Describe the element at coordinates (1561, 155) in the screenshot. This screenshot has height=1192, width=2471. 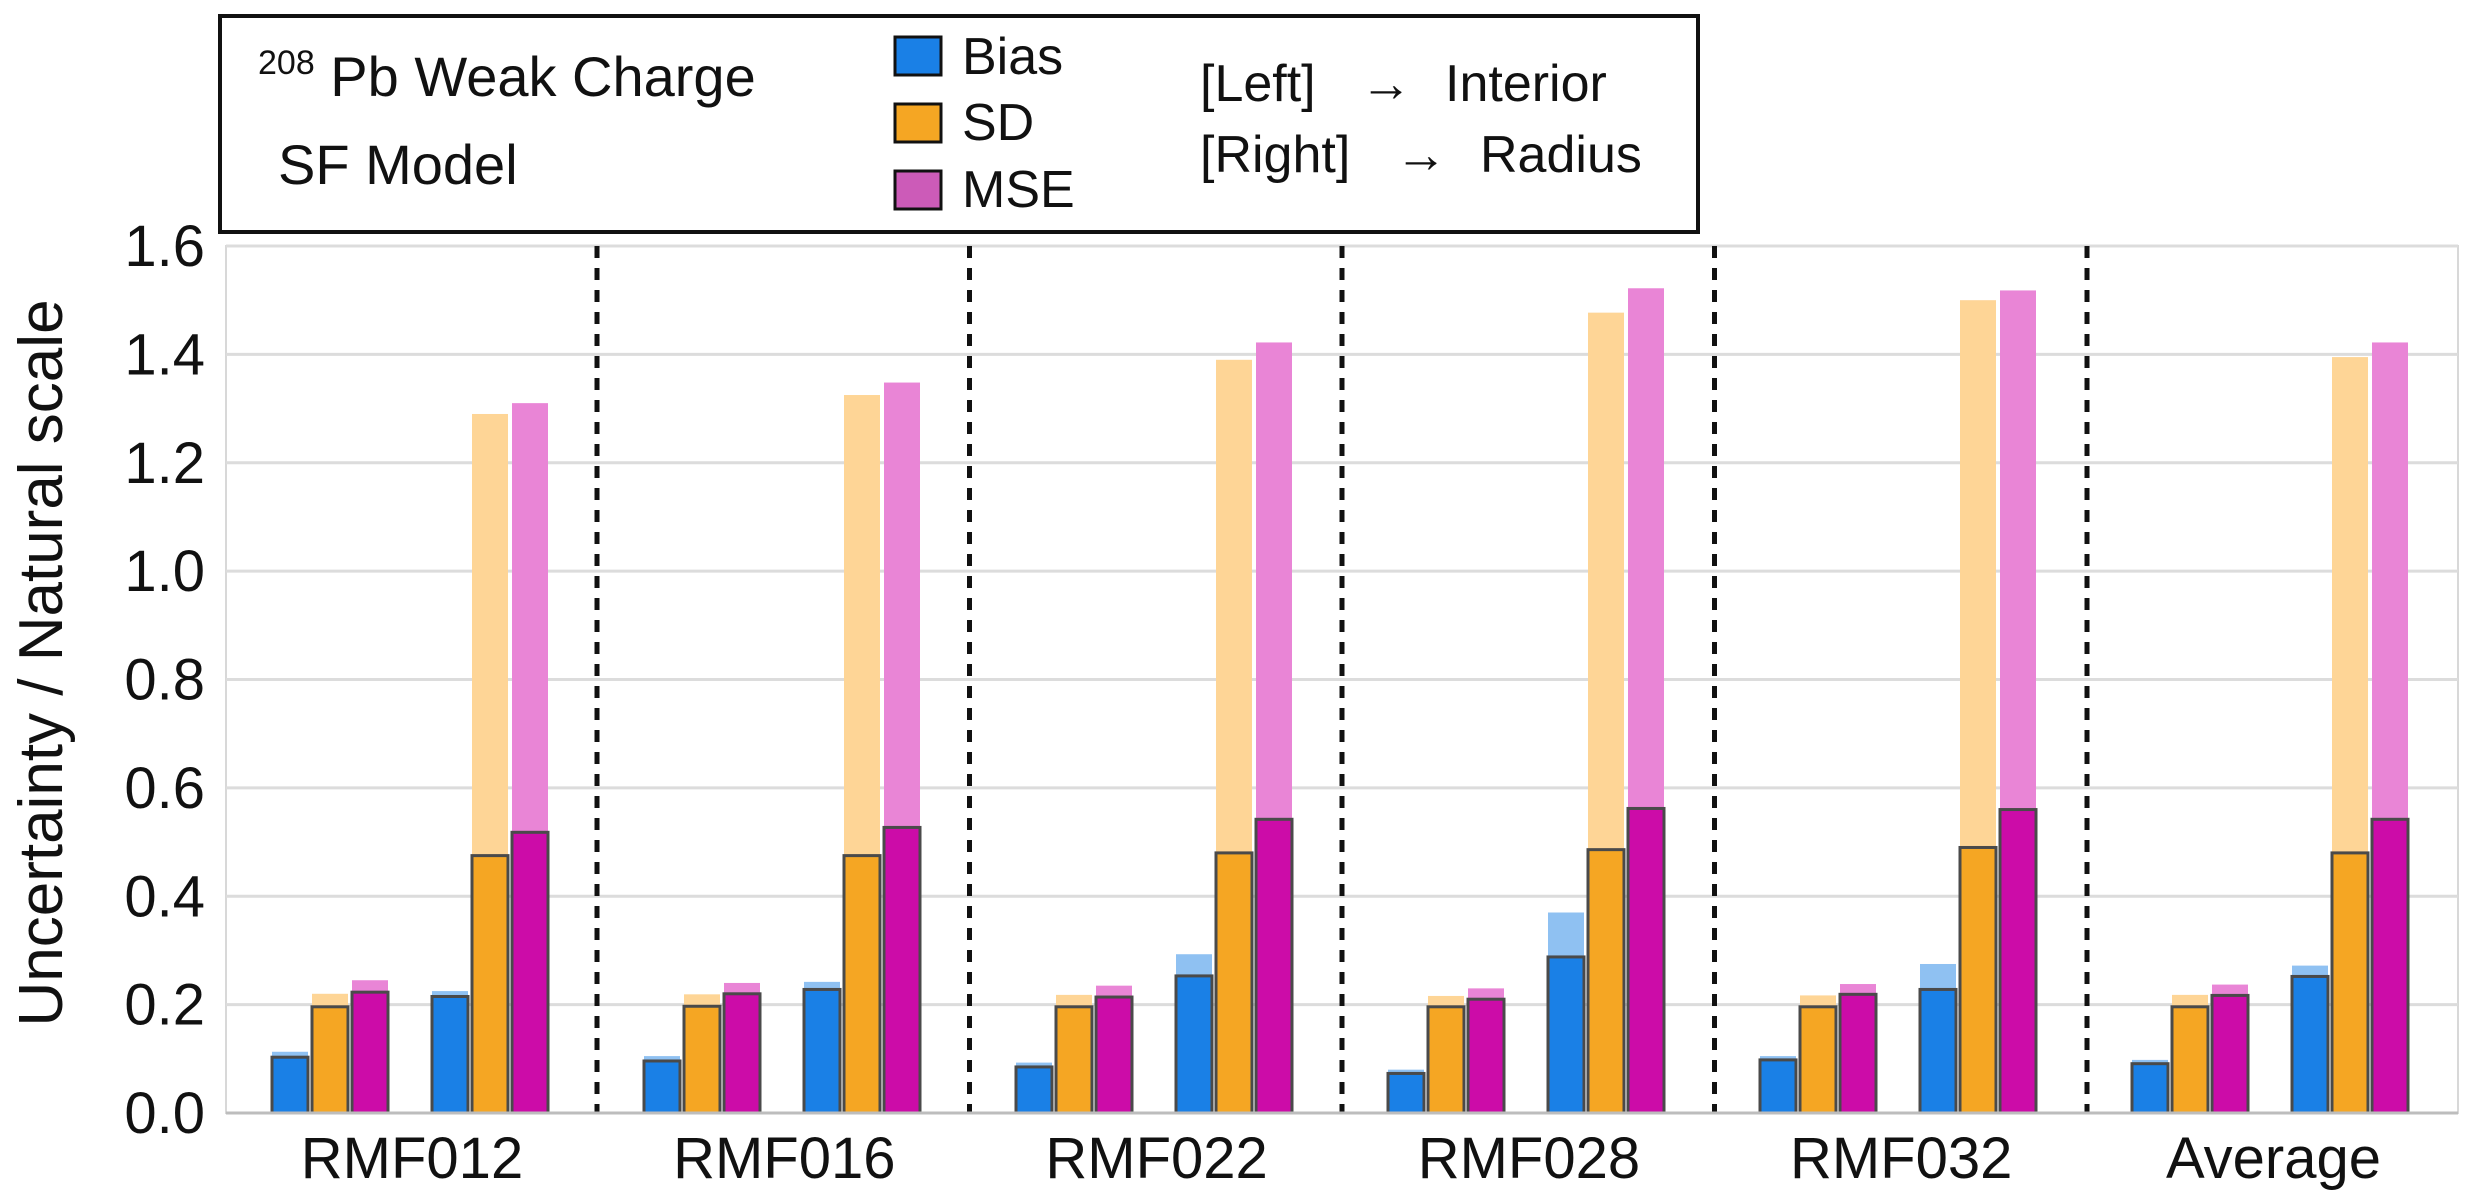
I see `legend-note-right-target: Radius` at that location.